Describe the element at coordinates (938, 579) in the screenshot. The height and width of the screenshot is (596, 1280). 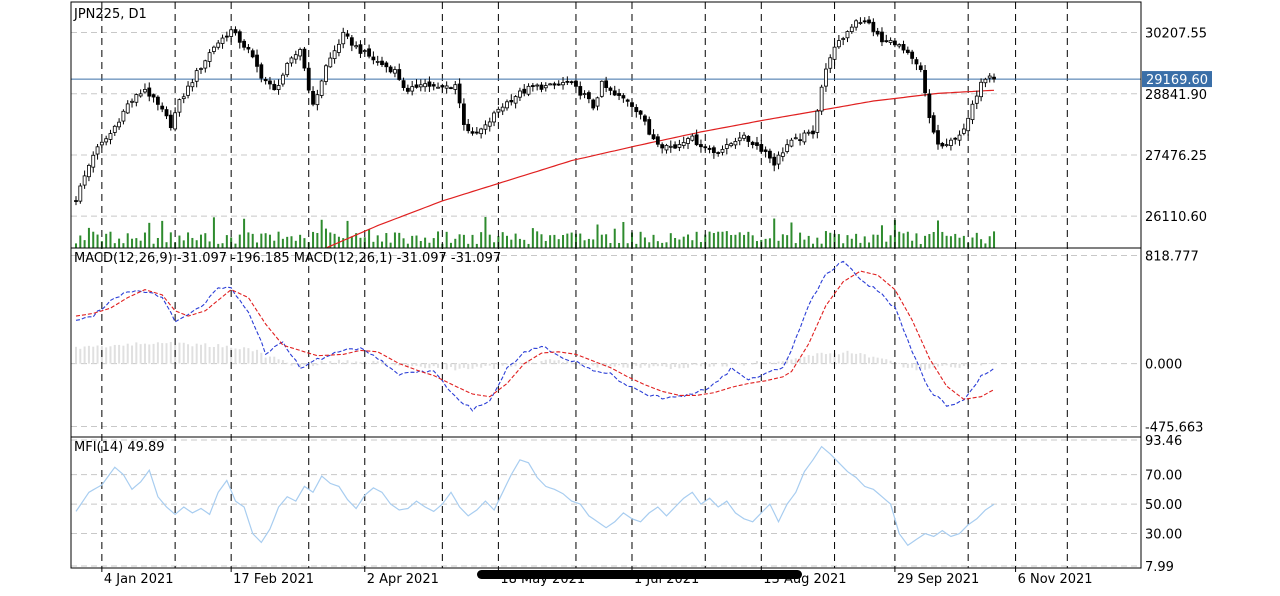
I see `x-tick-label: 29 Sep 2021` at that location.